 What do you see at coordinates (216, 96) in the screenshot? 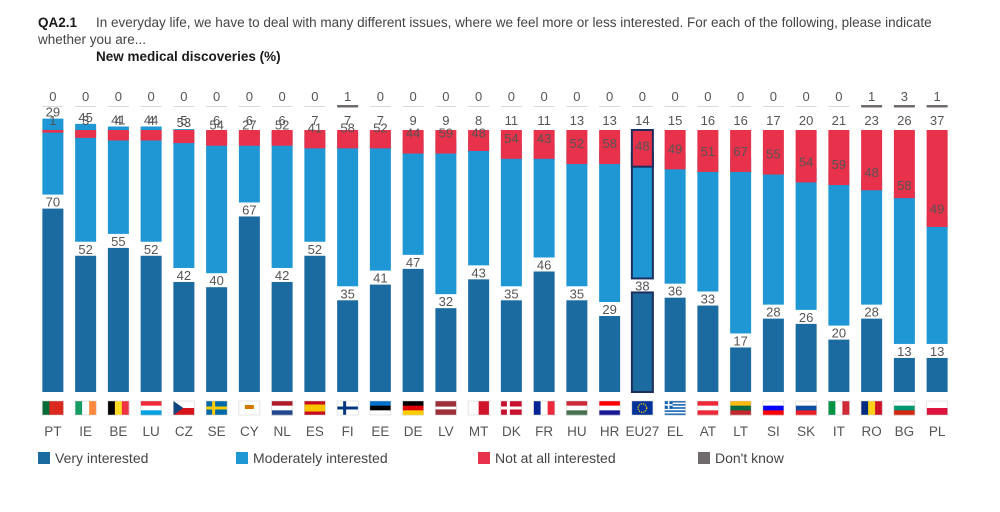
I see `label-dontknow-se: 0` at bounding box center [216, 96].